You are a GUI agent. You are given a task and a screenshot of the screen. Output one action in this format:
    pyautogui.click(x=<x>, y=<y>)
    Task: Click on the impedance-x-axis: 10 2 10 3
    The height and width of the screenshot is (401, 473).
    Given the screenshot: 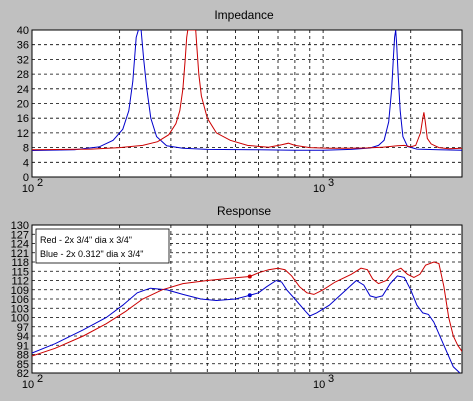 What is the action you would take?
    pyautogui.click(x=178, y=186)
    